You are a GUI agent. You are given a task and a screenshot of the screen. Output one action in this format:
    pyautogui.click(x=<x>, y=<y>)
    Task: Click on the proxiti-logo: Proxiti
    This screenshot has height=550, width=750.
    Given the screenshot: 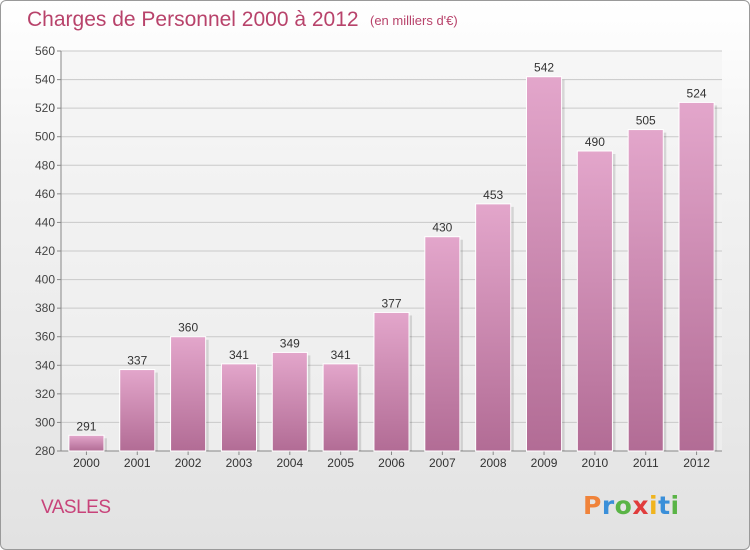 What is the action you would take?
    pyautogui.click(x=638, y=507)
    